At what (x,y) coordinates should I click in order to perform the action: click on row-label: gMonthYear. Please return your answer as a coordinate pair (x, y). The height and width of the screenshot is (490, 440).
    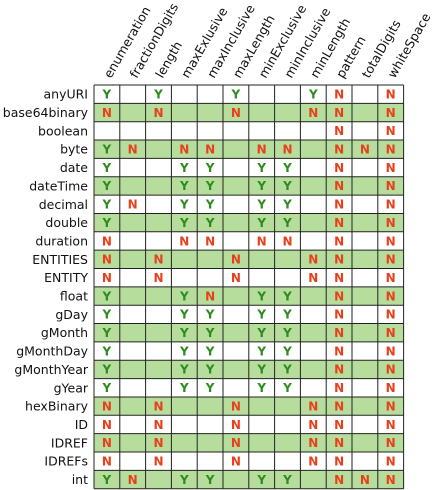
    Looking at the image, I should click on (51, 369).